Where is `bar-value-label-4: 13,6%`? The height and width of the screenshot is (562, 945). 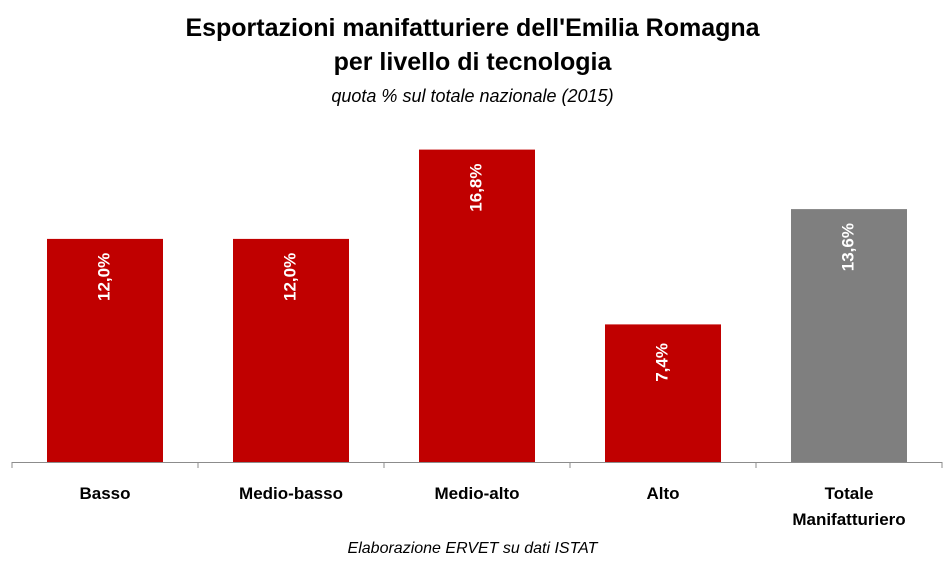 bar-value-label-4: 13,6% is located at coordinates (847, 247).